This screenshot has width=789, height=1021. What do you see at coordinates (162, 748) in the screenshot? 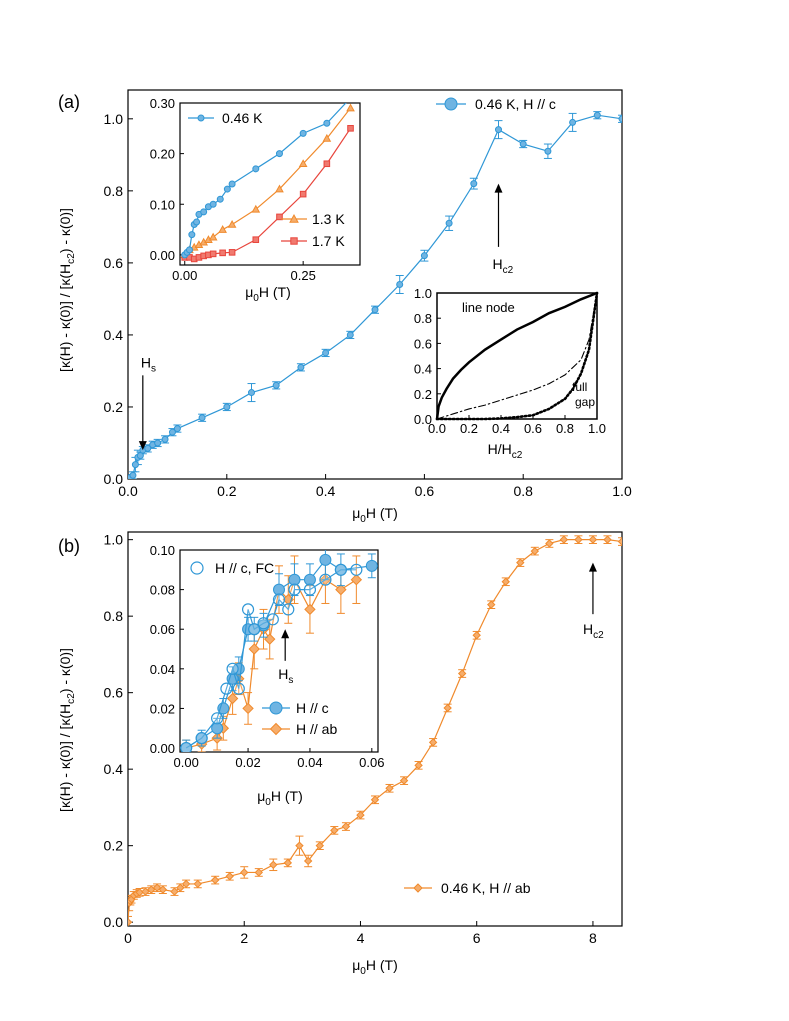
I see `b_inset-y-tick-label: 0.00` at bounding box center [162, 748].